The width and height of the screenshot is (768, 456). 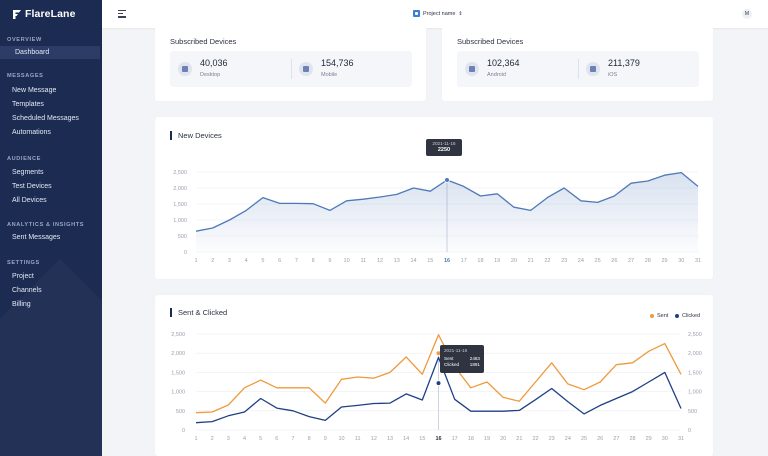 What do you see at coordinates (531, 261) in the screenshot?
I see `x-tick-label: 21` at bounding box center [531, 261].